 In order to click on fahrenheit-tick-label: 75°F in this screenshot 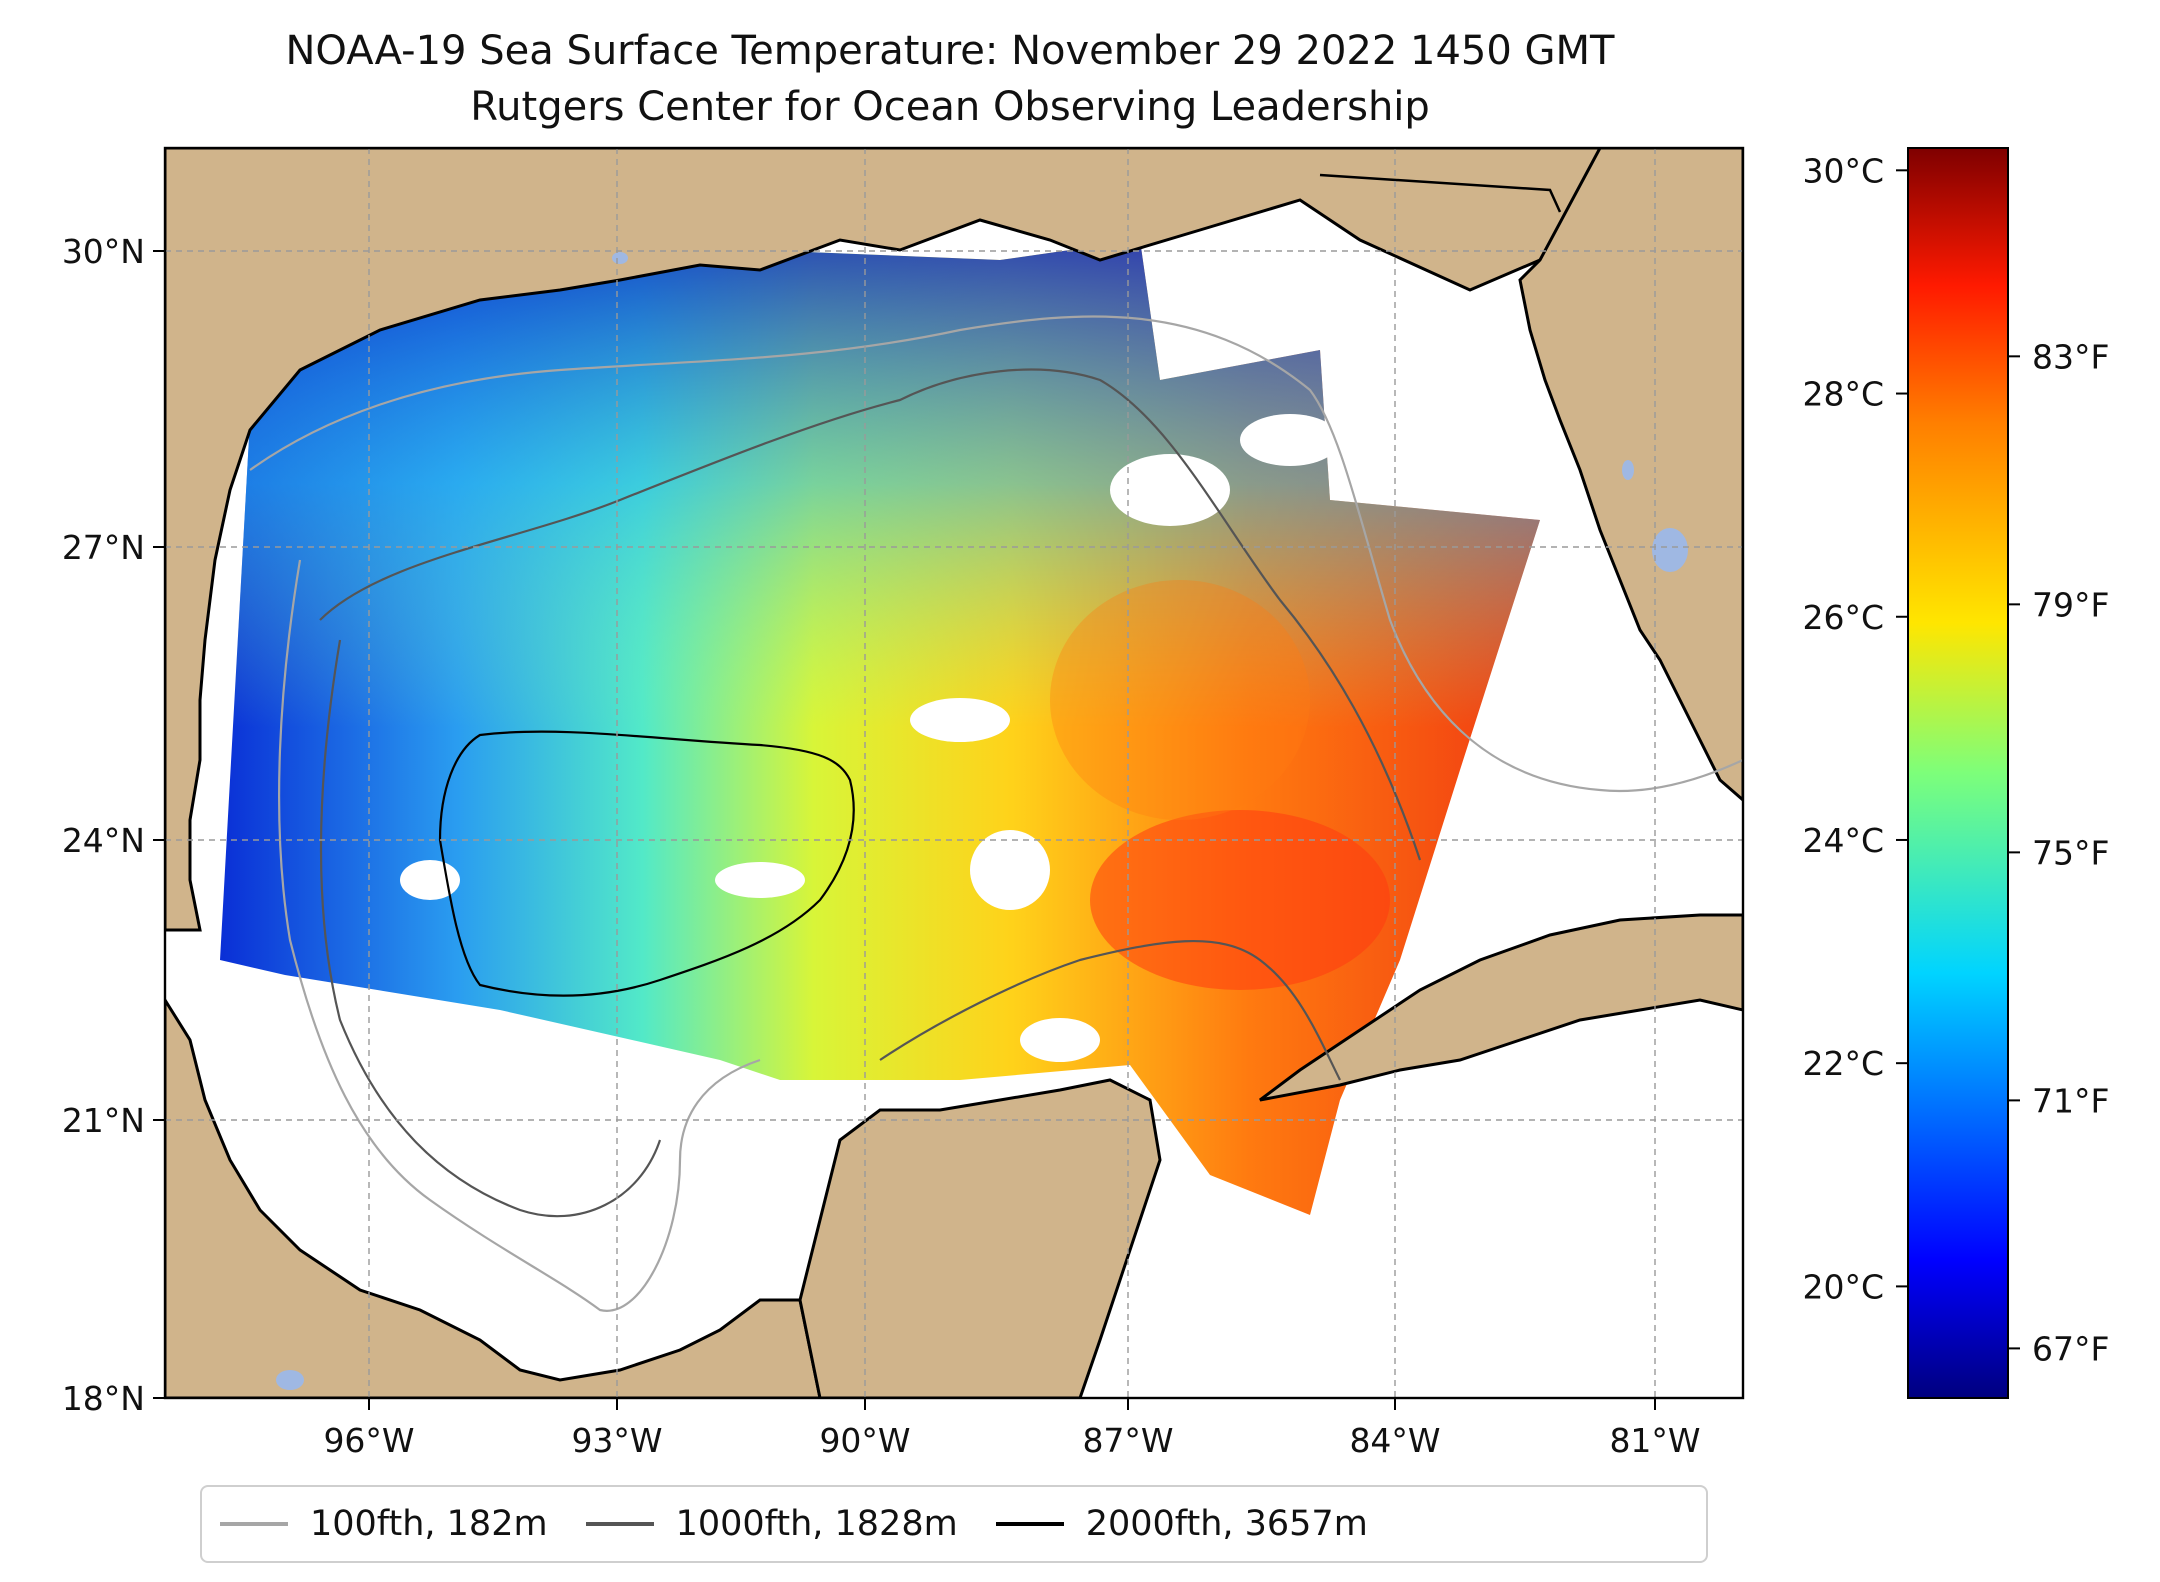, I will do `click(2070, 852)`.